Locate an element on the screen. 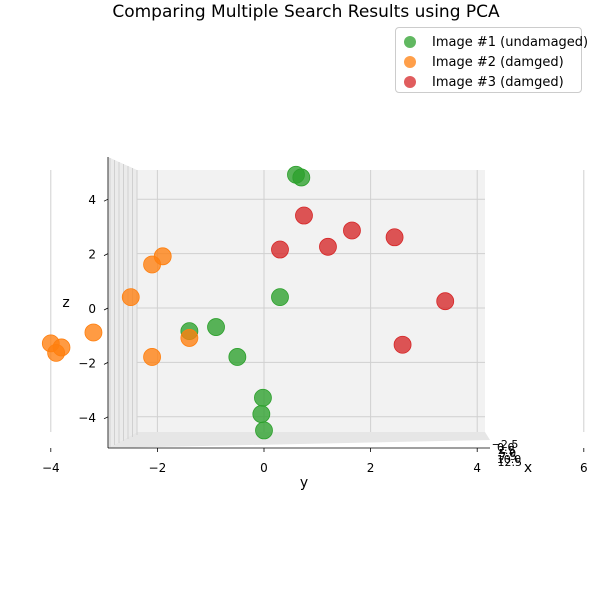  z-tick-label: 0 is located at coordinates (92, 309).